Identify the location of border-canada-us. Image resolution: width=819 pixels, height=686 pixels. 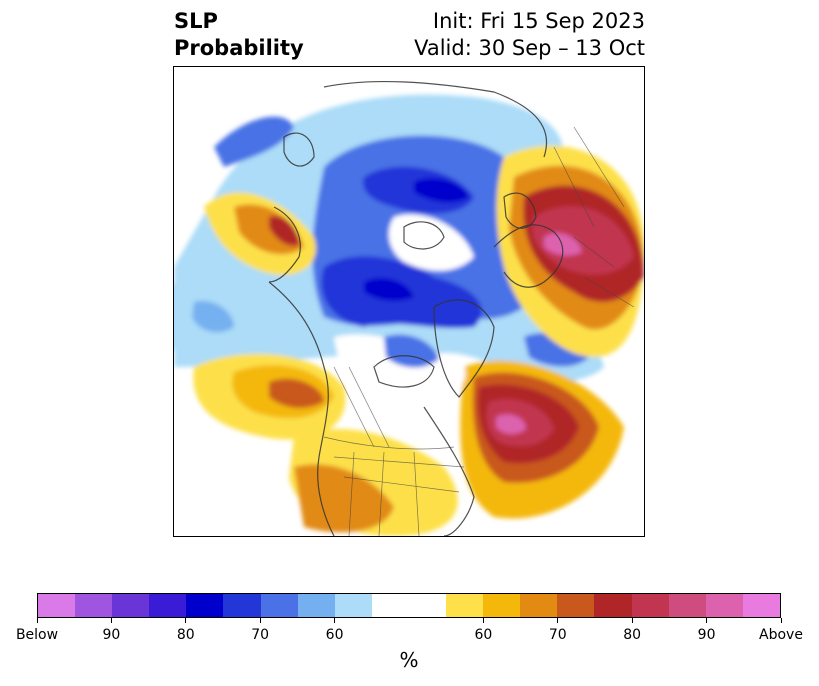
(389, 443).